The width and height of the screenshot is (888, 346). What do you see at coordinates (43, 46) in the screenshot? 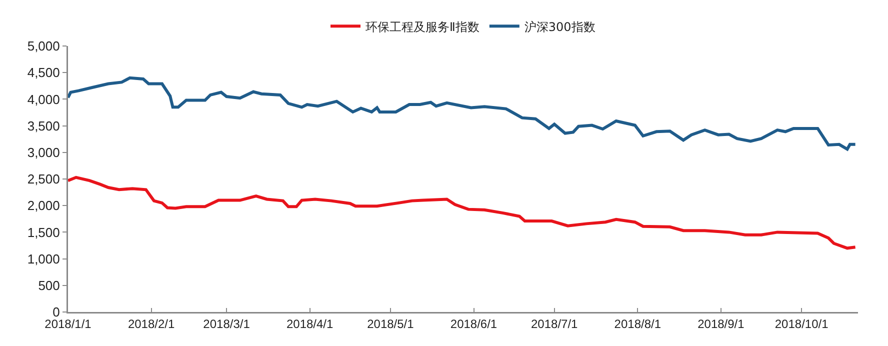
I see `y-tick-label: 5,000` at bounding box center [43, 46].